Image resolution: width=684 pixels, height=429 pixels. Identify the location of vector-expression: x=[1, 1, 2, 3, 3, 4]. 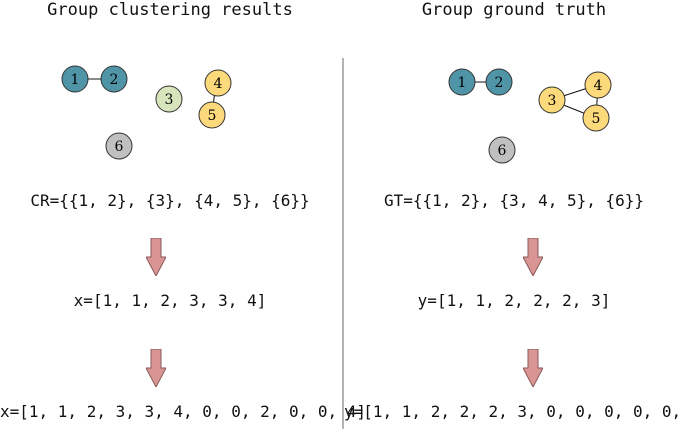
(170, 300).